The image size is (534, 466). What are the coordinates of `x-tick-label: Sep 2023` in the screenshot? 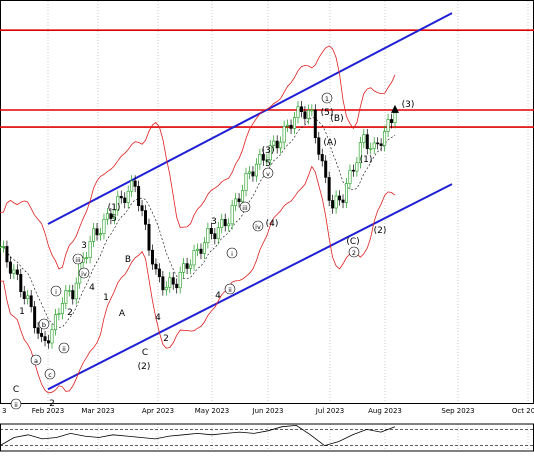 It's located at (457, 411).